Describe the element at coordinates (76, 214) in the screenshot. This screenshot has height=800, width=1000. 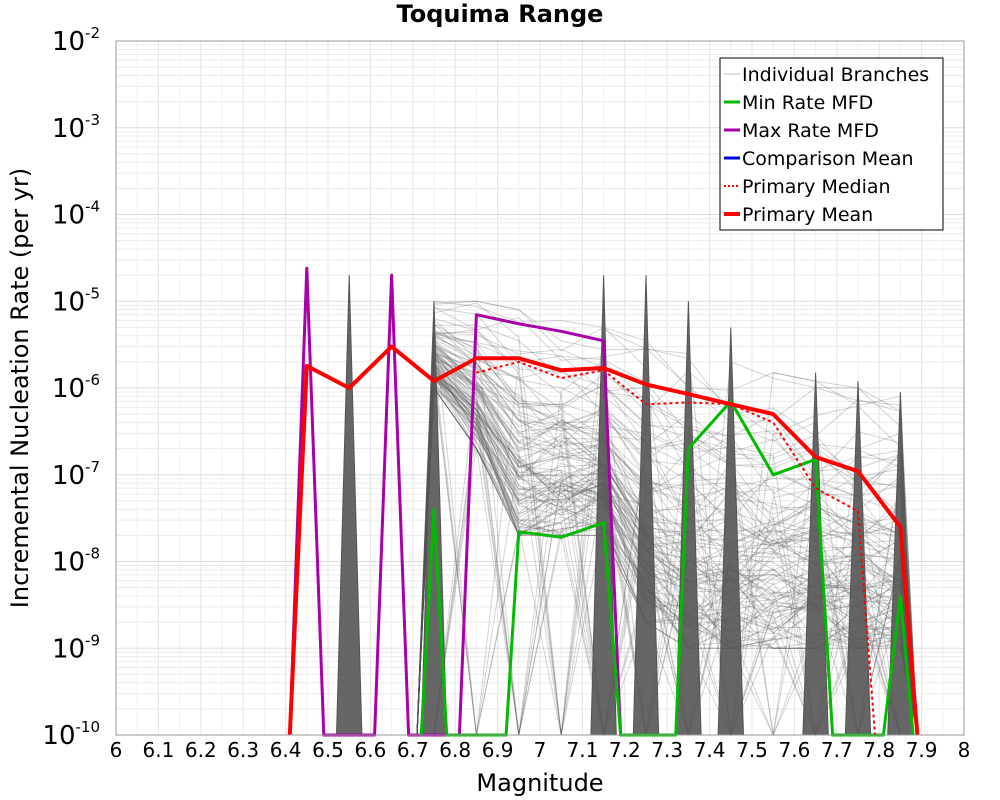
I see `y-tick-label: 10⁻⁴` at that location.